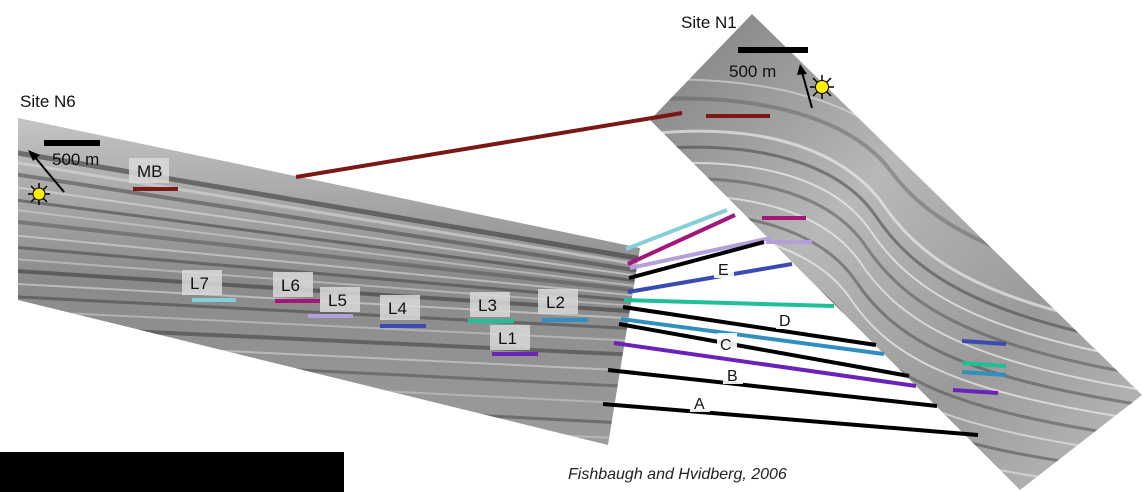  I want to click on layer-l6: L6, so click(296, 287).